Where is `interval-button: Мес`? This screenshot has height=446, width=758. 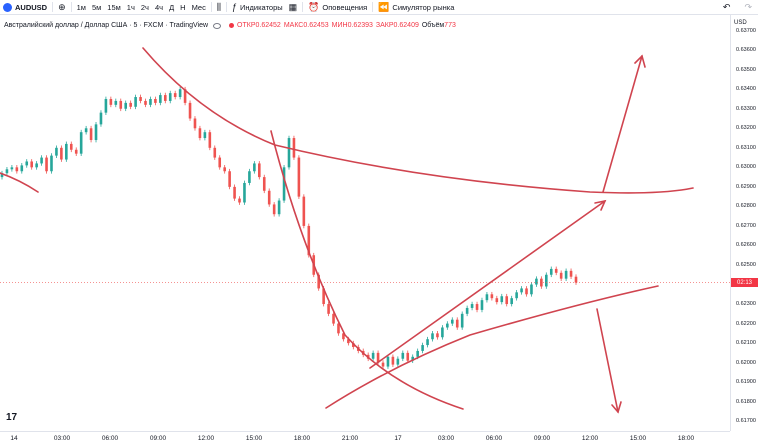
interval-button: Мес is located at coordinates (198, 7).